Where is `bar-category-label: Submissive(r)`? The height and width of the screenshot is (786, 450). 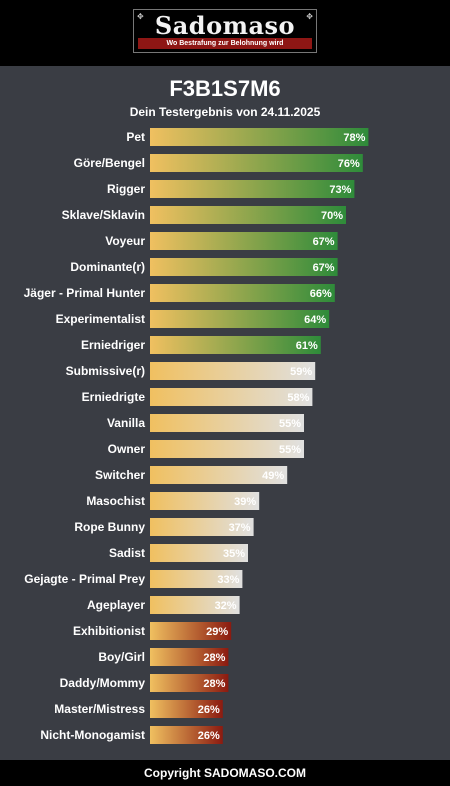 bar-category-label: Submissive(r) is located at coordinates (105, 371).